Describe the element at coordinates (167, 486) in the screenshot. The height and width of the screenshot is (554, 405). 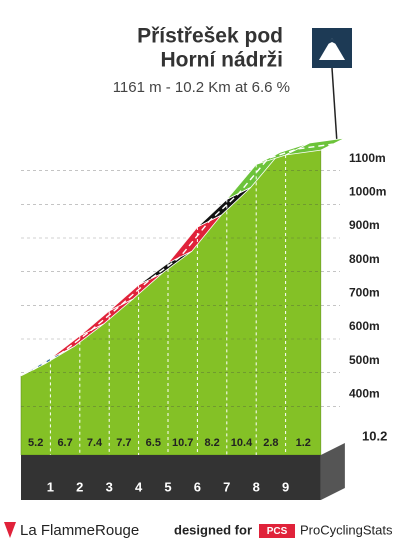
I see `km-label: 5` at that location.